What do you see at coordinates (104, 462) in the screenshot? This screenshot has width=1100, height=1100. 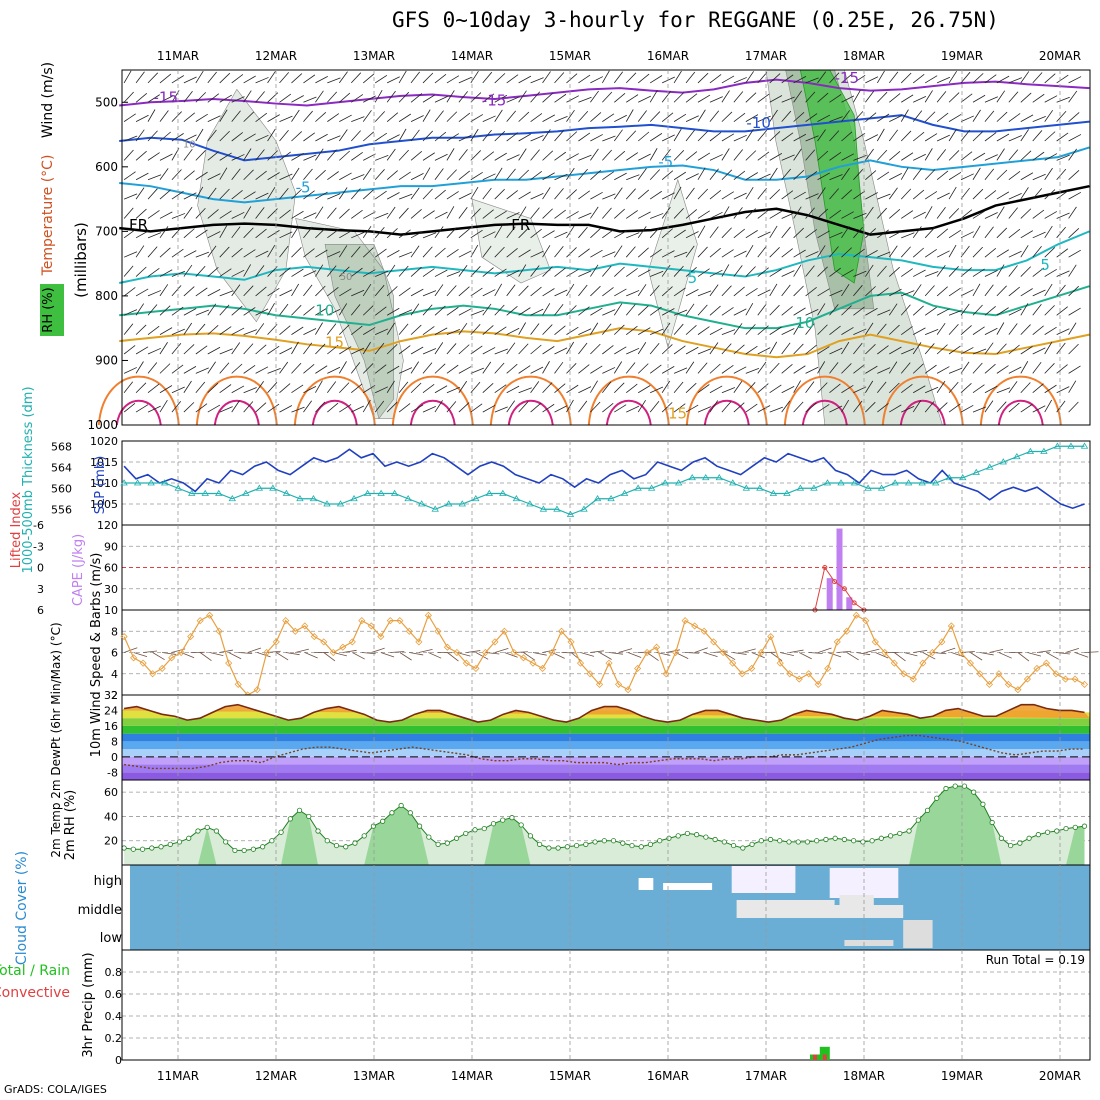 I see `slp-tick: 1015` at bounding box center [104, 462].